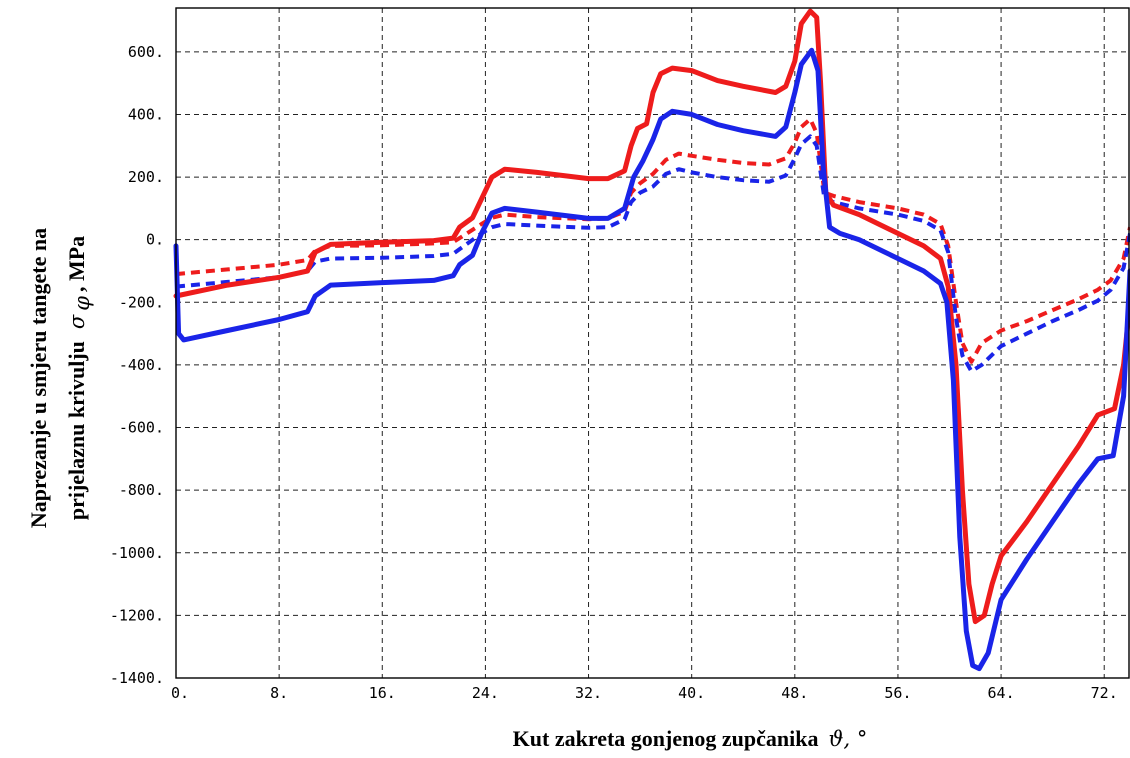 This screenshot has height=758, width=1130. What do you see at coordinates (38, 378) in the screenshot?
I see `y-axis-title-line1: Naprezanje u smjeru tangete na` at bounding box center [38, 378].